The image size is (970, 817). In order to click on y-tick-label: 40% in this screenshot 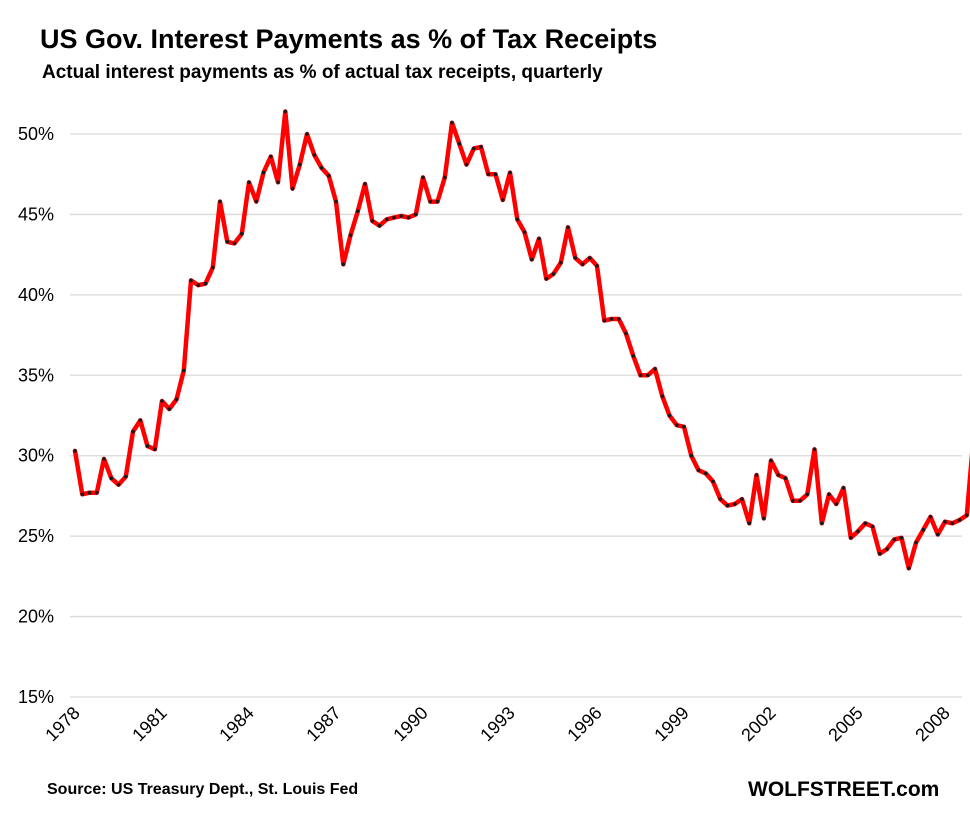, I will do `click(36, 295)`.